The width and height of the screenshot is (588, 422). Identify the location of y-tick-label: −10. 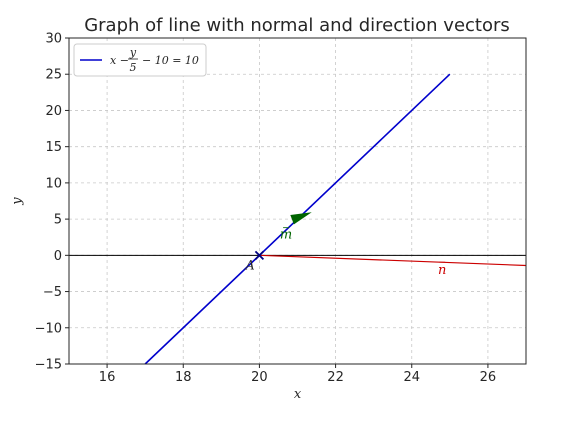
(48, 328).